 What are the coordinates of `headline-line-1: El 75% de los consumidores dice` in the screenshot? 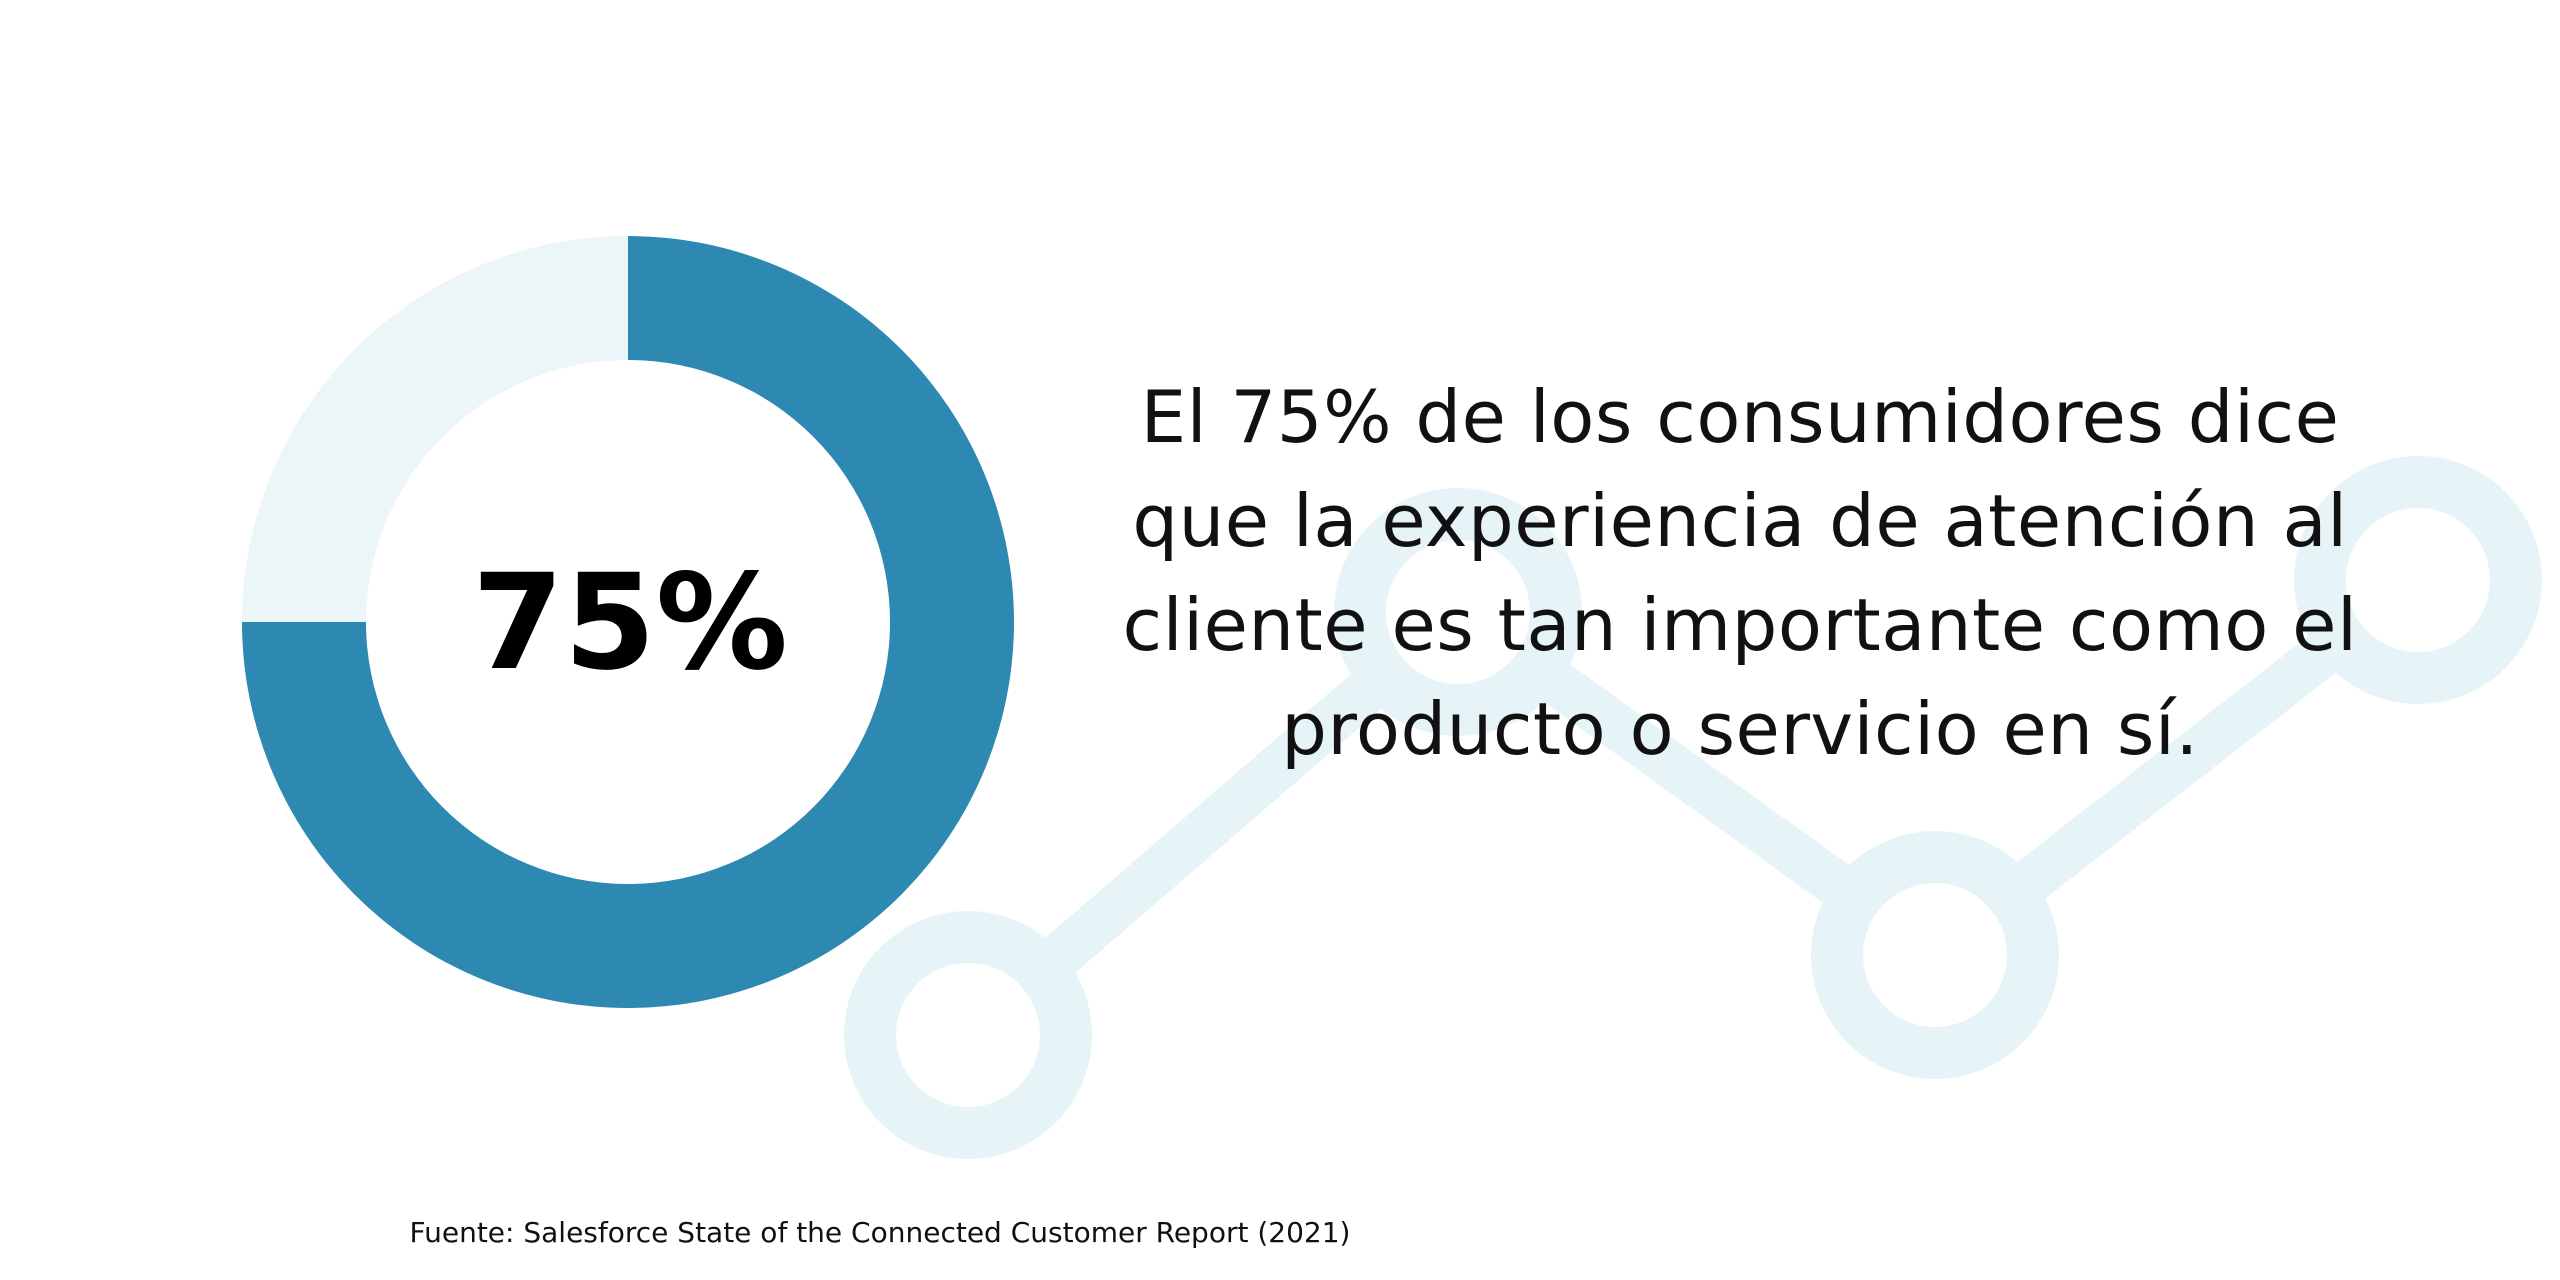 It's located at (1740, 417).